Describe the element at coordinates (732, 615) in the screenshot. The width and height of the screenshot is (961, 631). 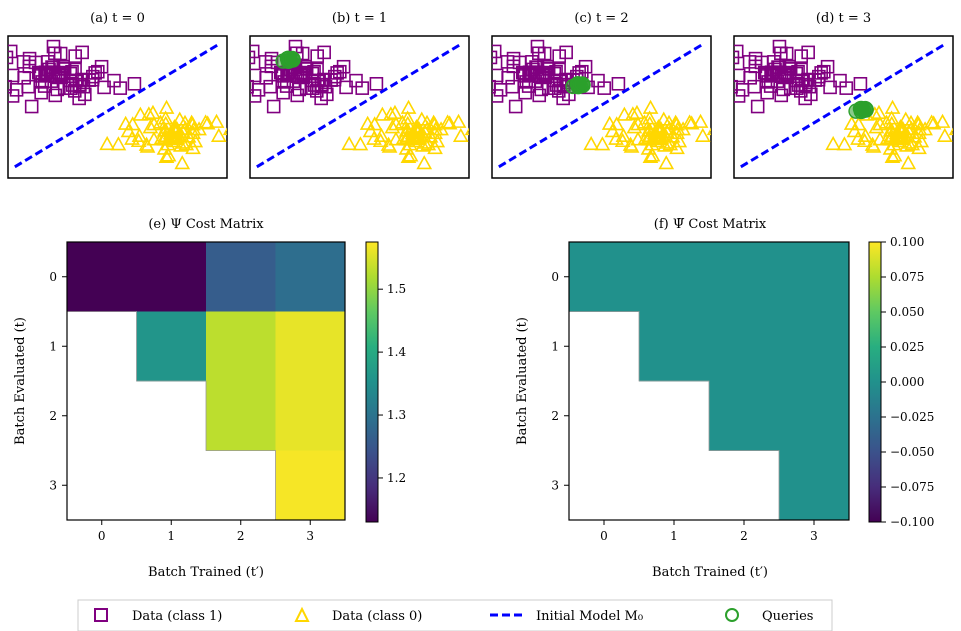
I see `circle-marker-icon` at that location.